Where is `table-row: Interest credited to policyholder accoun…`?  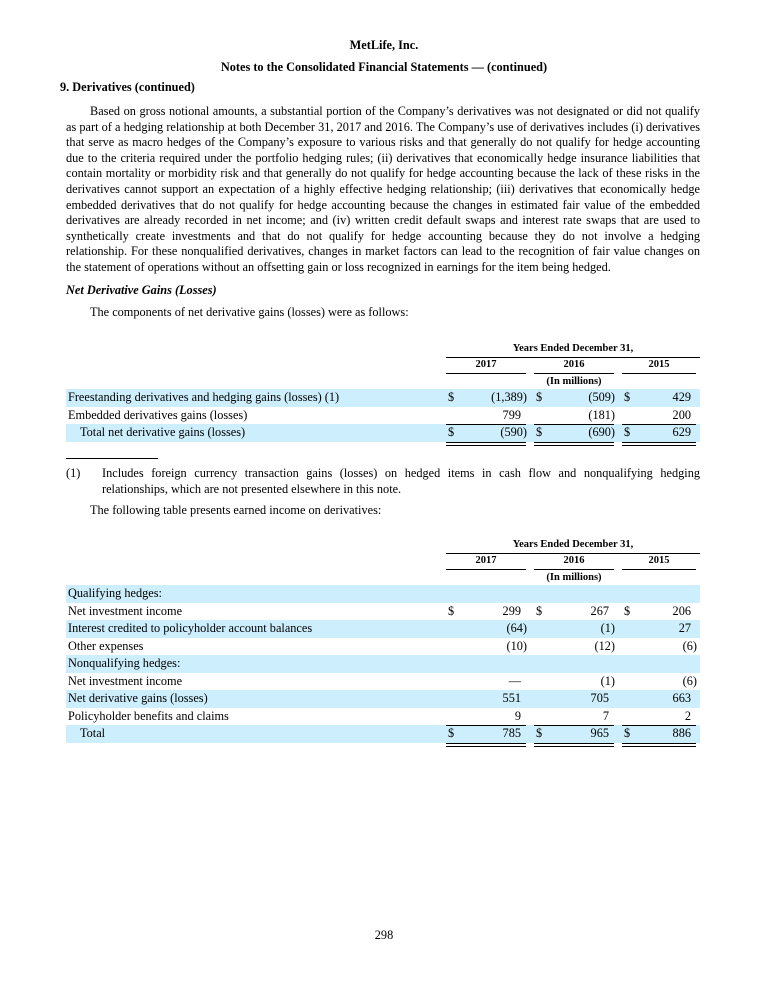 table-row: Interest credited to policyholder accoun… is located at coordinates (383, 629).